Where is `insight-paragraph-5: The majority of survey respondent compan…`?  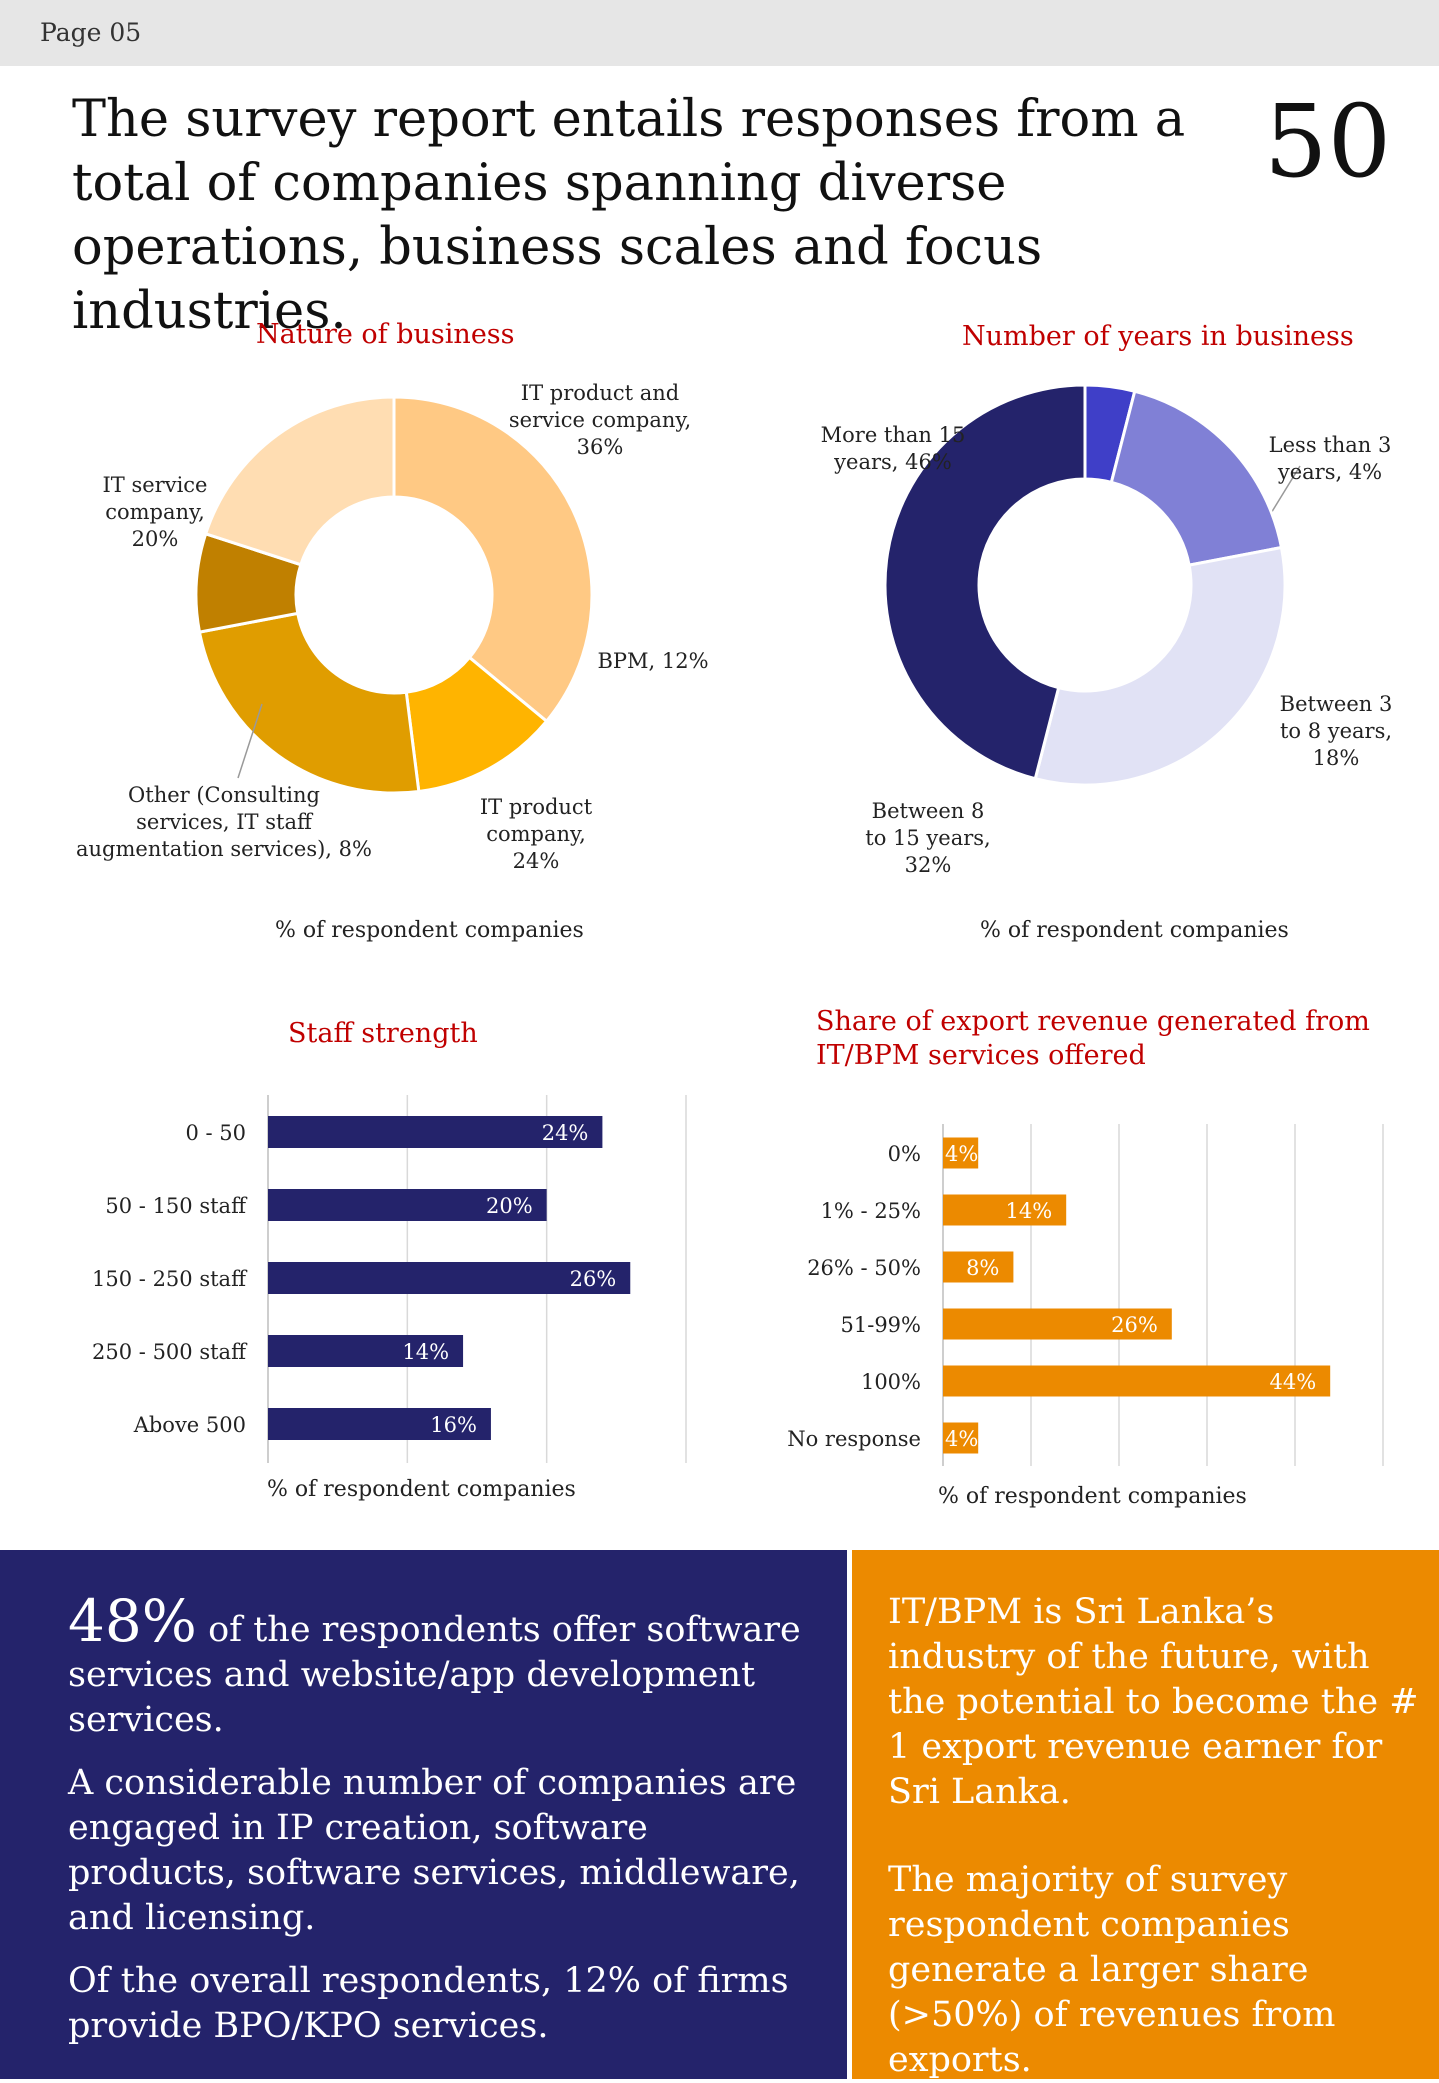
insight-paragraph-5: The majority of survey respondent compan… is located at coordinates (1112, 1970).